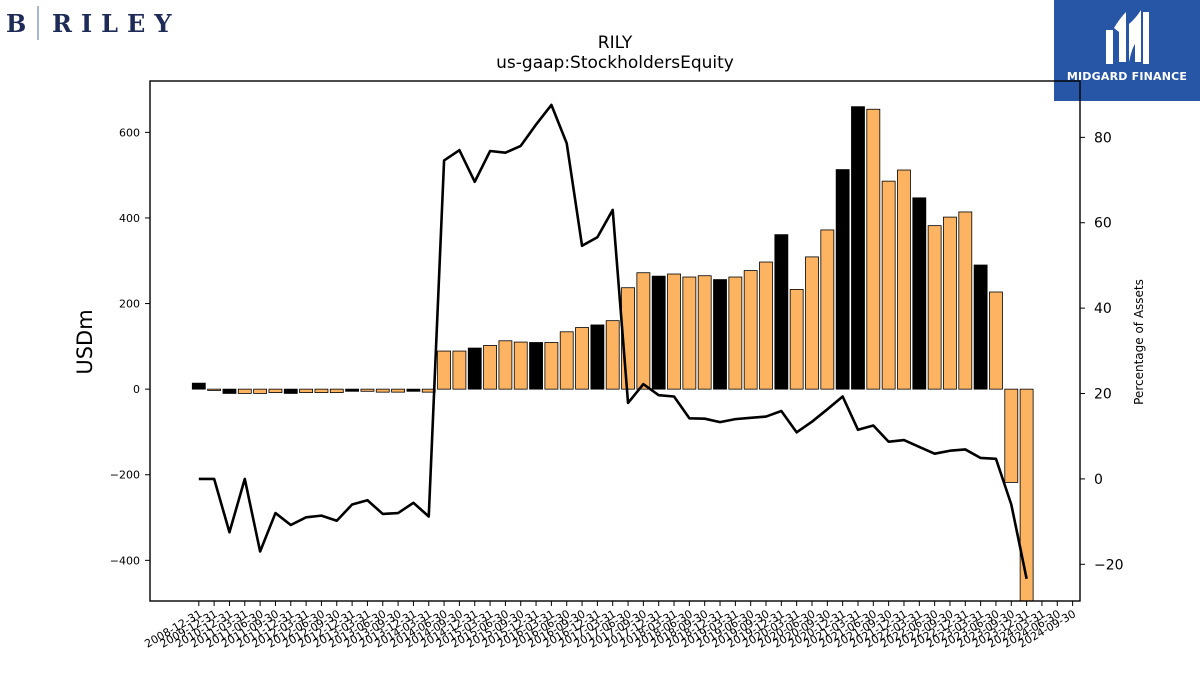 This screenshot has width=1200, height=675. Describe the element at coordinates (1103, 138) in the screenshot. I see `y2-tick-label: 80` at that location.